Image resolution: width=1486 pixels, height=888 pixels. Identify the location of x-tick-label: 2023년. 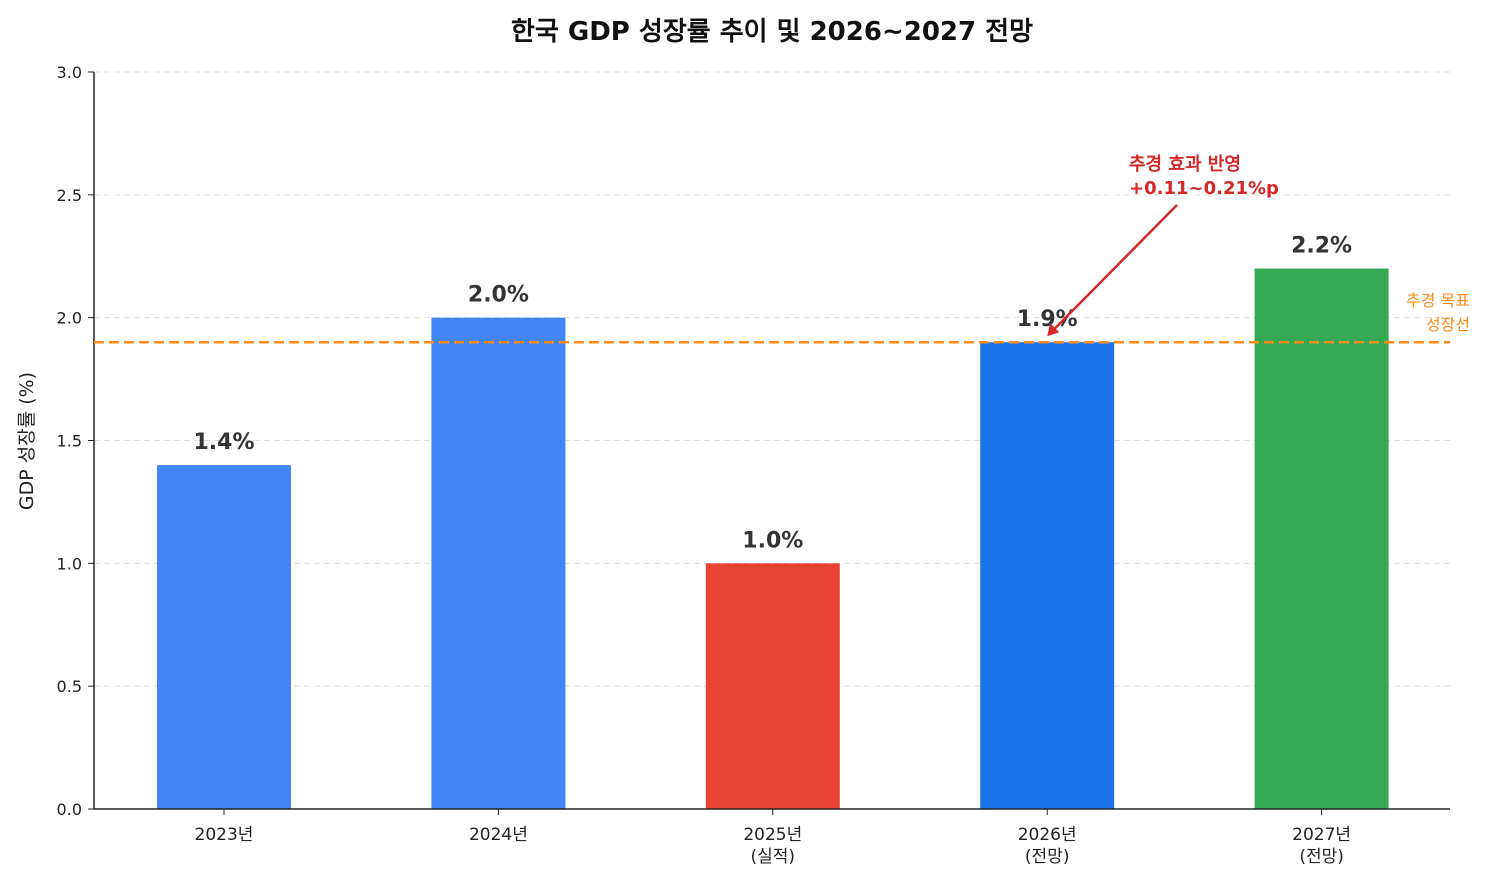
(224, 835).